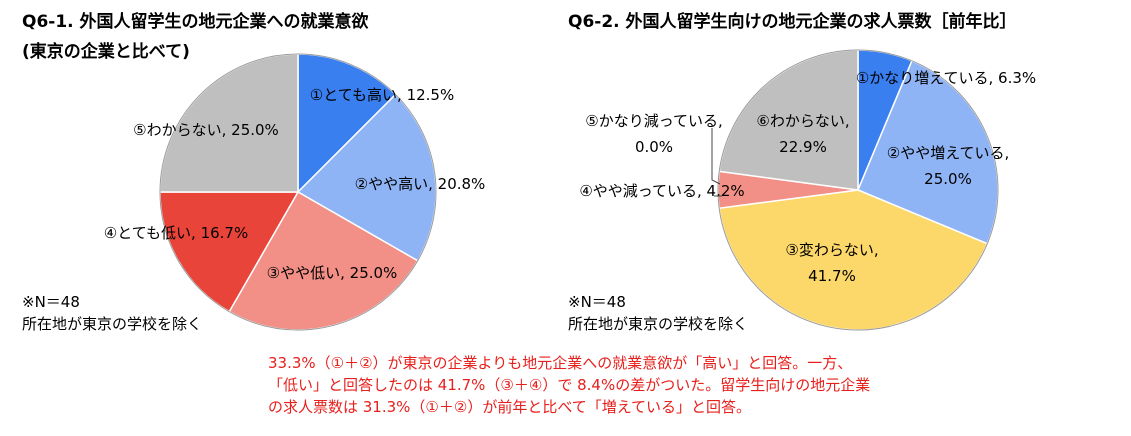 The width and height of the screenshot is (1131, 436). I want to click on chart2-label-1: ①かなり増えている, 6.3%, so click(946, 78).